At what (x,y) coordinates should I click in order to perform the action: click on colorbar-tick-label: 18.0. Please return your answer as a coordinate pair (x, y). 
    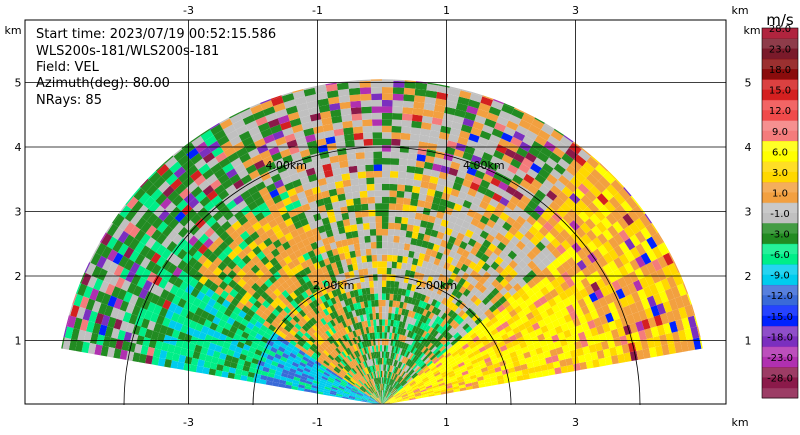
    Looking at the image, I should click on (780, 70).